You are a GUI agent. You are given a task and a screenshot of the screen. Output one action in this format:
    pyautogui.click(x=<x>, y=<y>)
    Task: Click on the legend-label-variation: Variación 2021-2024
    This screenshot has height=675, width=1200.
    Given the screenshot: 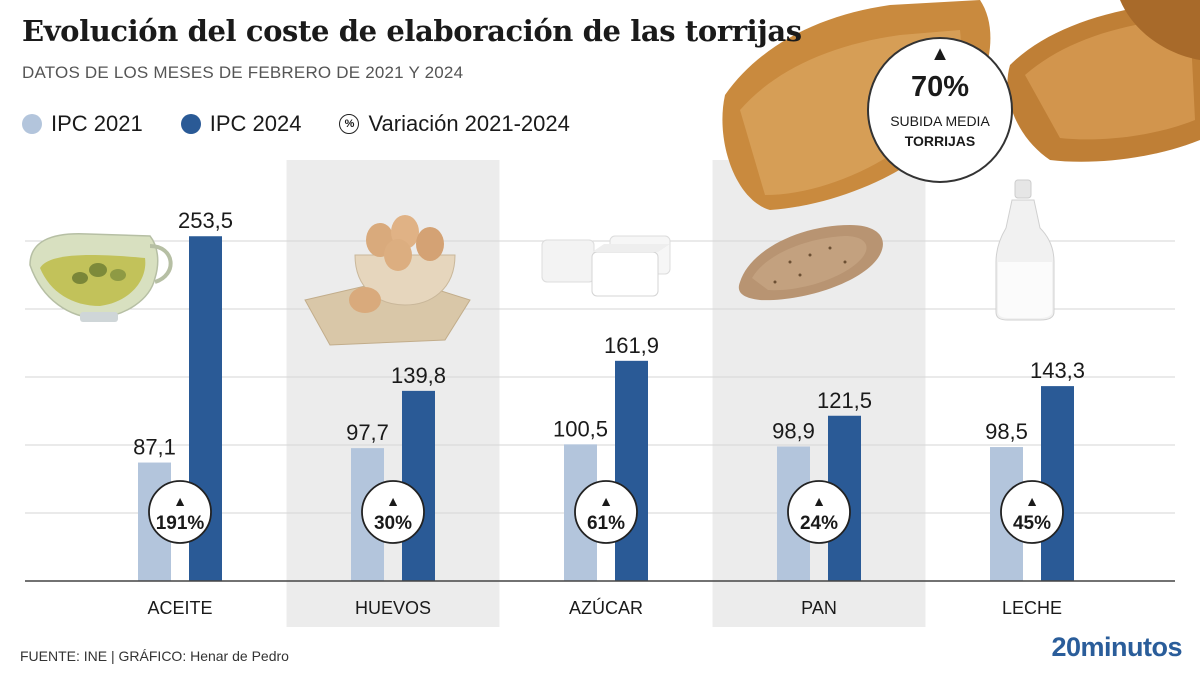 What is the action you would take?
    pyautogui.click(x=469, y=123)
    